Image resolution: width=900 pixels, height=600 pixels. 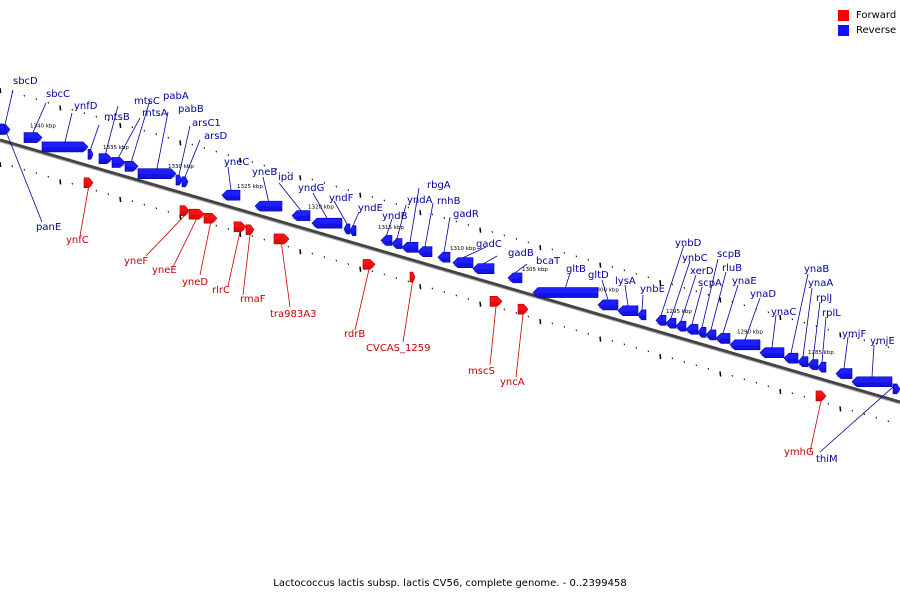 What do you see at coordinates (30, 178) in the screenshot?
I see `gene-panE: panE` at bounding box center [30, 178].